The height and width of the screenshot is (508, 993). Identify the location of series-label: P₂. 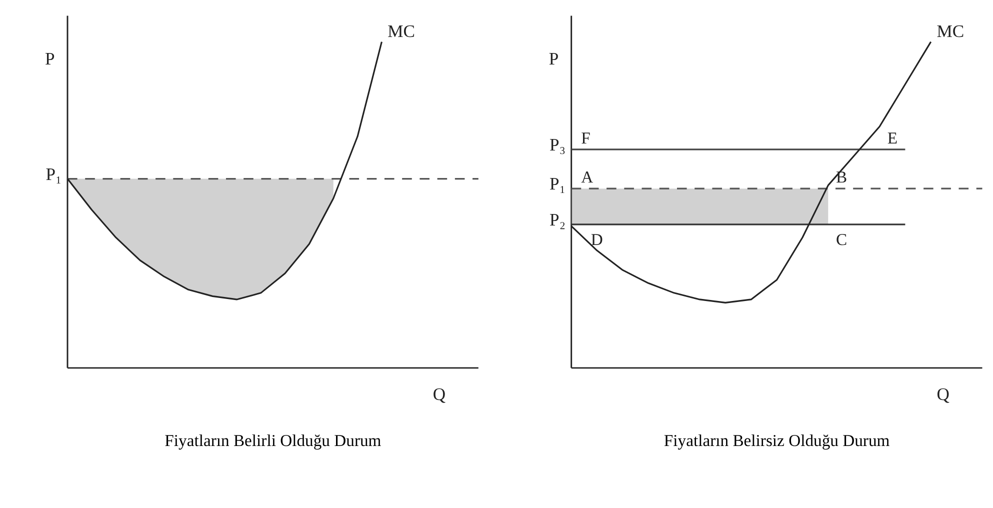
(558, 219).